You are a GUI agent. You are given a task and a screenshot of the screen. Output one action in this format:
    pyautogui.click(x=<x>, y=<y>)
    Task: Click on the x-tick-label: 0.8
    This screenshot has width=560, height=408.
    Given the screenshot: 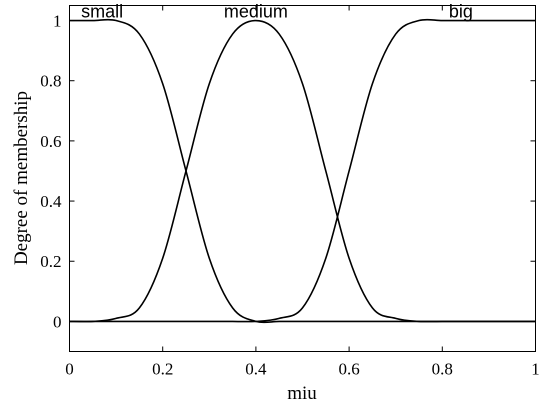 What is the action you would take?
    pyautogui.click(x=442, y=369)
    